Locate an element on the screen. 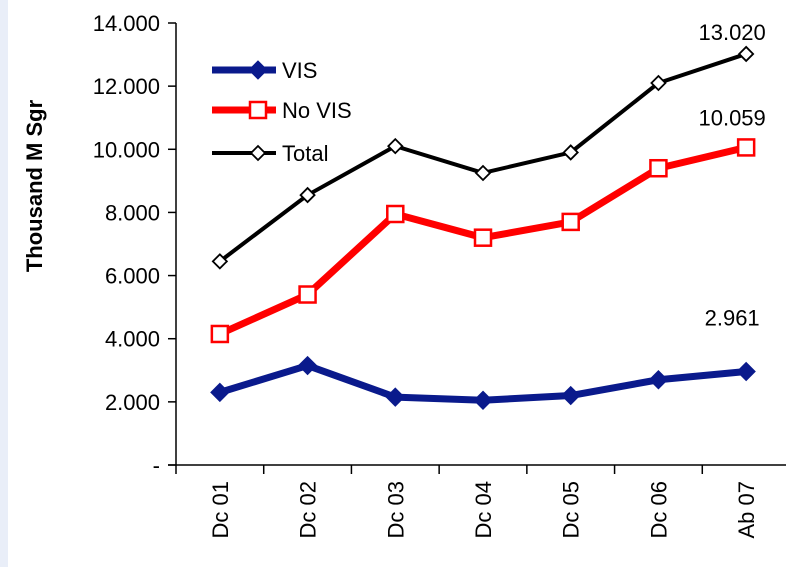  x-tick-label: Dc 01 is located at coordinates (220, 509).